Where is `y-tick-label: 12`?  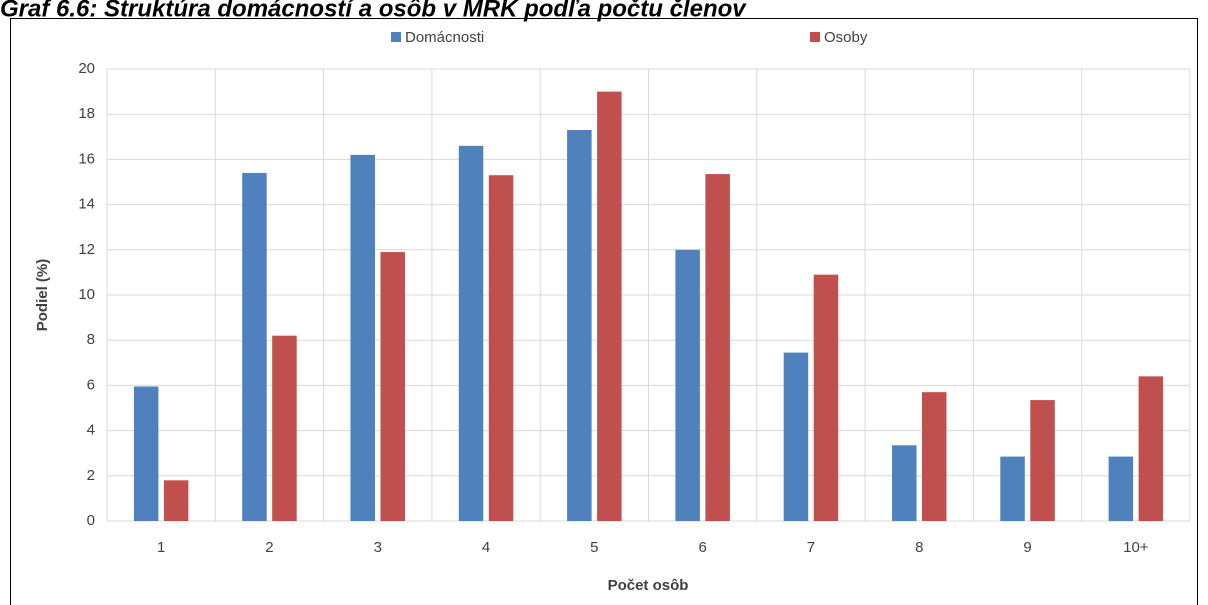
y-tick-label: 12 is located at coordinates (86, 249).